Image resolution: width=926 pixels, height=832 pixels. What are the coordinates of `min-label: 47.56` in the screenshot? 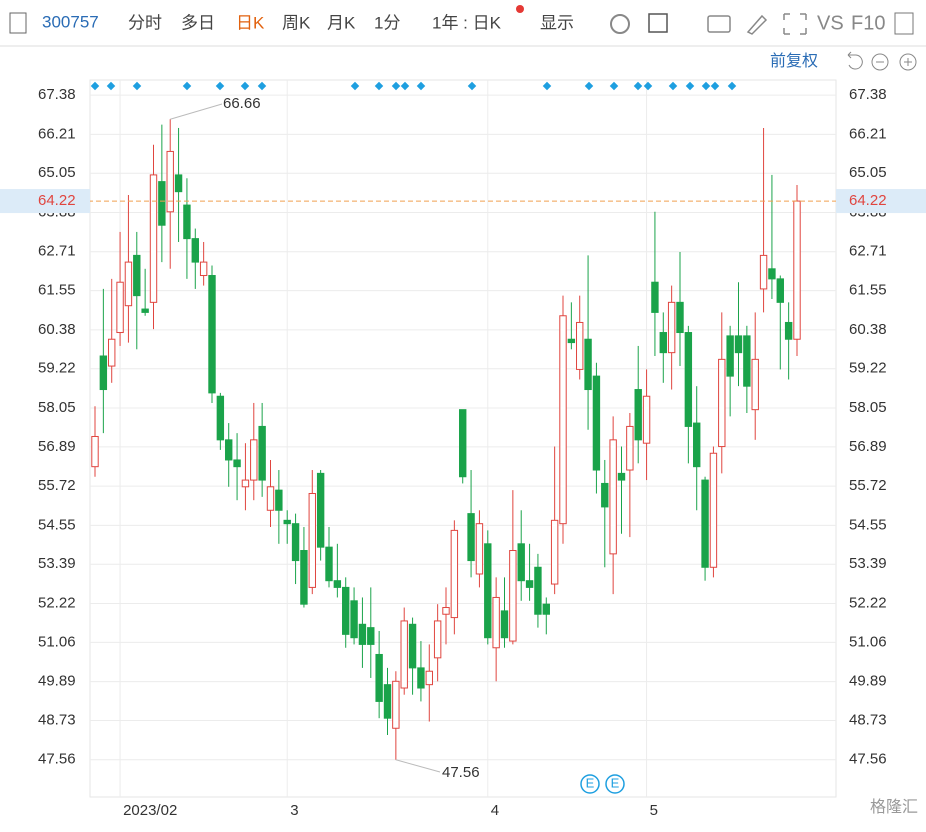 It's located at (461, 772).